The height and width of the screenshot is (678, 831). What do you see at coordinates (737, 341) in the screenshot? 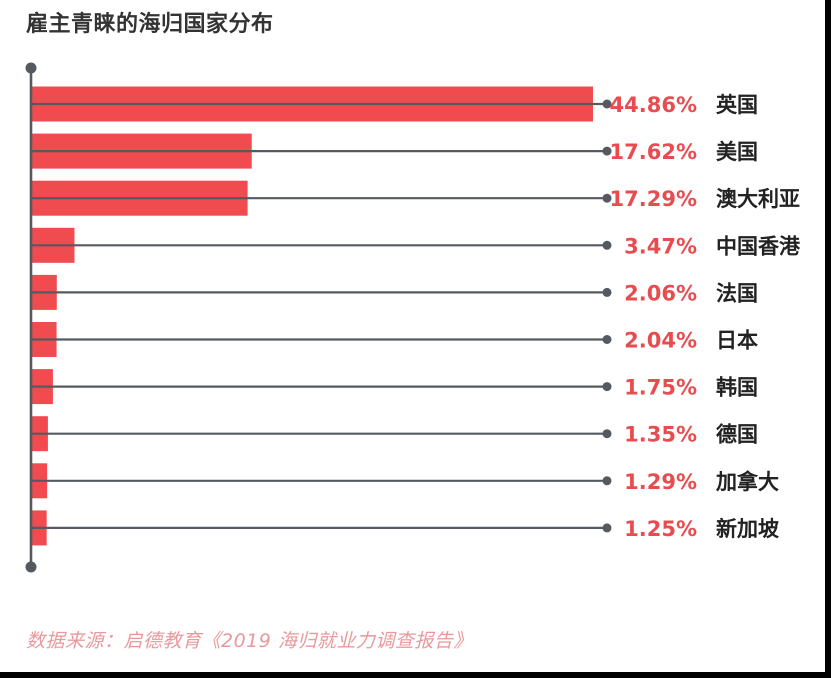
I see `category-label: 日本` at bounding box center [737, 341].